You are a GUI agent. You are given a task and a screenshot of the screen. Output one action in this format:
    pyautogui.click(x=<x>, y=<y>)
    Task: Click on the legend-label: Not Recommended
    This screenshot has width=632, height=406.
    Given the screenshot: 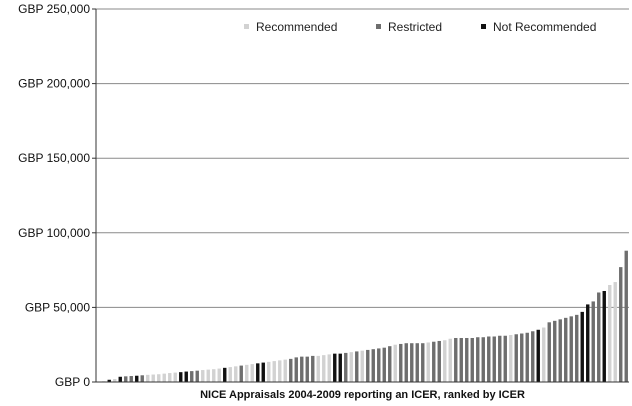 What is the action you would take?
    pyautogui.click(x=544, y=27)
    